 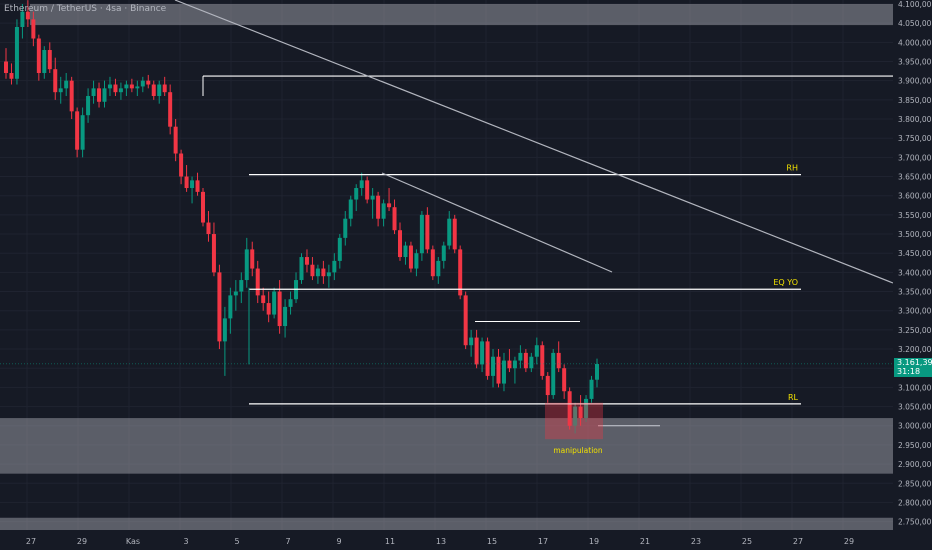 I want to click on trend-line-minor, so click(x=497, y=222).